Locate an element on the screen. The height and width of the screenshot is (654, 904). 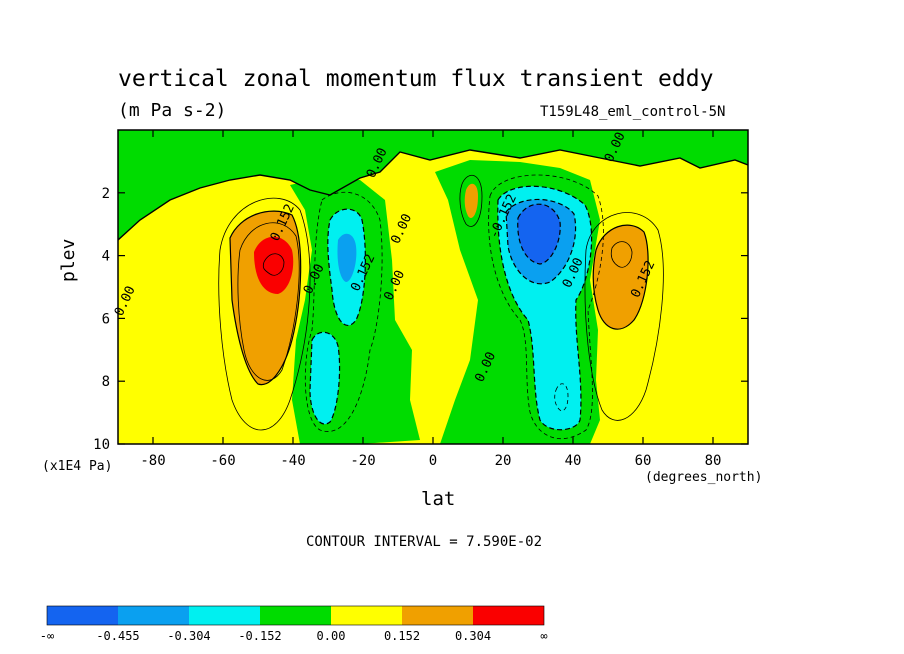
chart-units: (m Pa s-2) is located at coordinates (172, 110).